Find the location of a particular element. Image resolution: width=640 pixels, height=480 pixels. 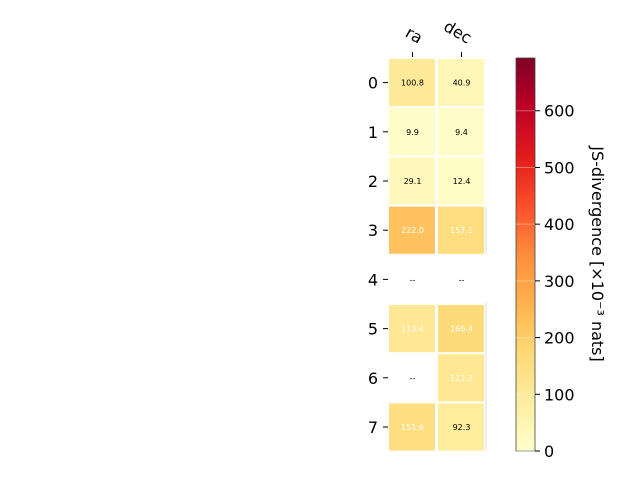

row-tick-label: 5 is located at coordinates (373, 329).